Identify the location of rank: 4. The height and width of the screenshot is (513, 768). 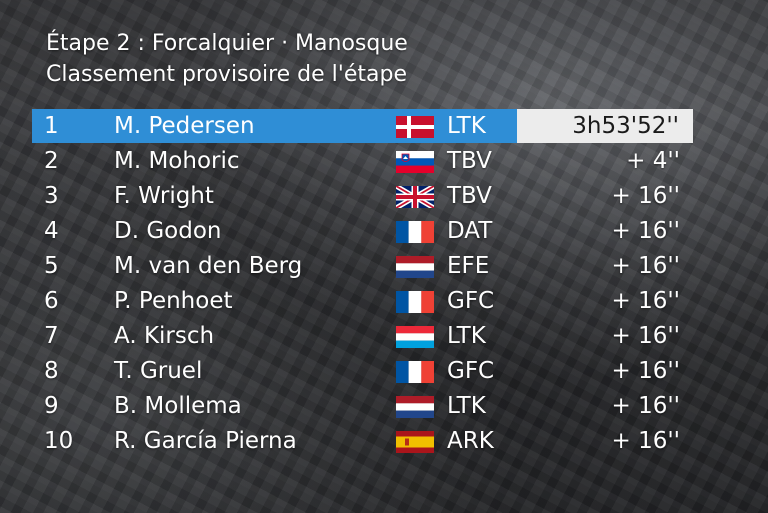
(51, 231).